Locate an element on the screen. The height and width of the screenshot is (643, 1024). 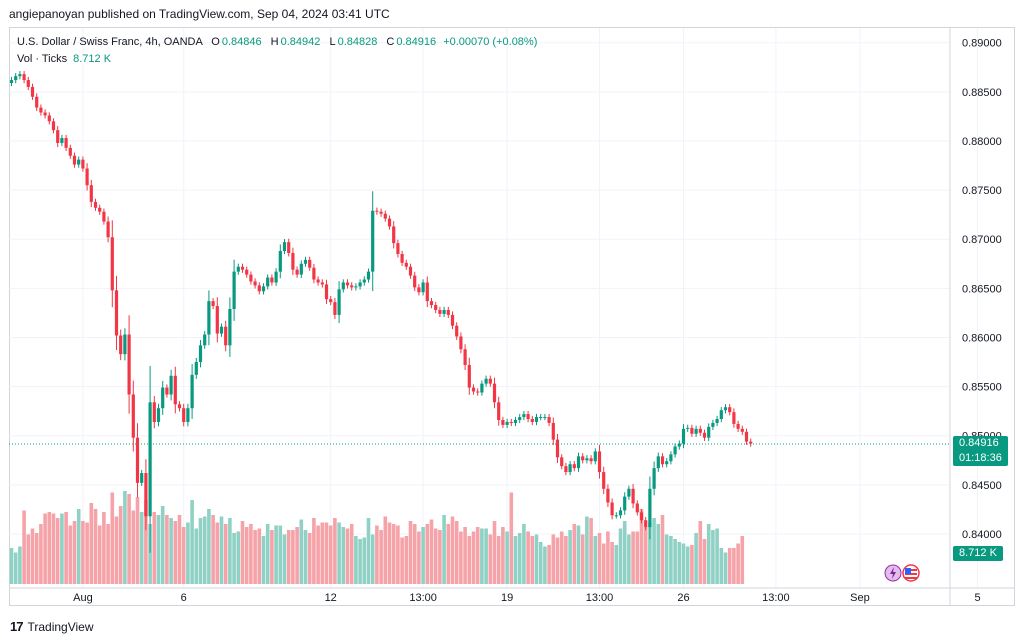
event-markers is located at coordinates (903, 573).